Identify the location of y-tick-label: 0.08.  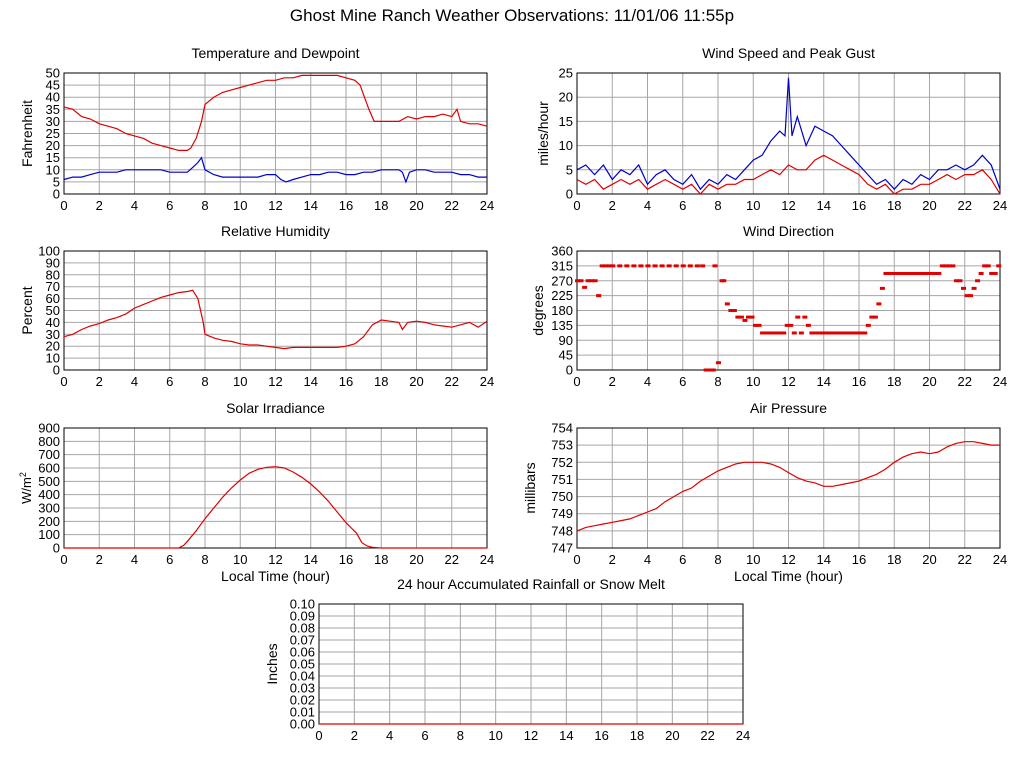
(302, 628).